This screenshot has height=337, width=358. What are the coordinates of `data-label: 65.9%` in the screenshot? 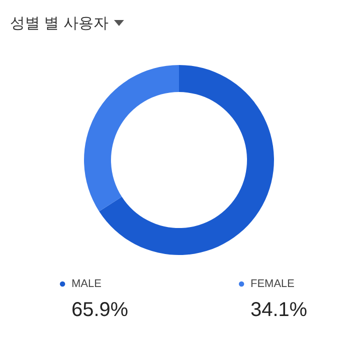 It's located at (100, 310).